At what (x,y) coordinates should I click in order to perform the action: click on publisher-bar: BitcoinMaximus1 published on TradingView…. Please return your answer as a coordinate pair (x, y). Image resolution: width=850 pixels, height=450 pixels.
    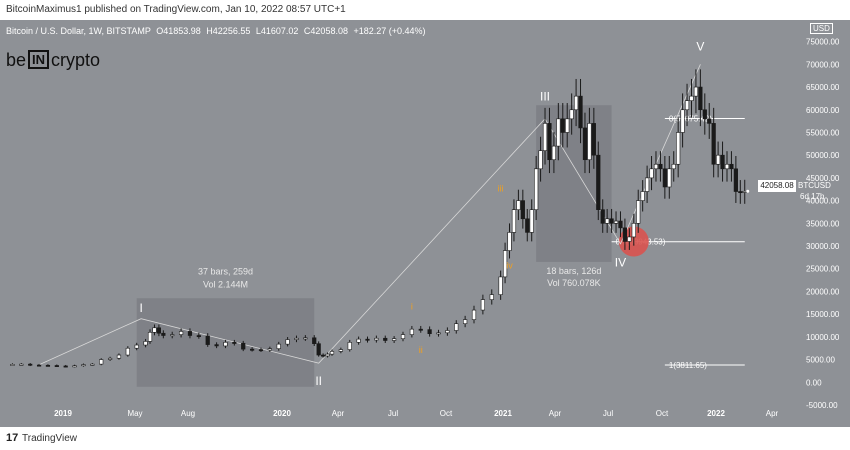
    Looking at the image, I should click on (425, 10).